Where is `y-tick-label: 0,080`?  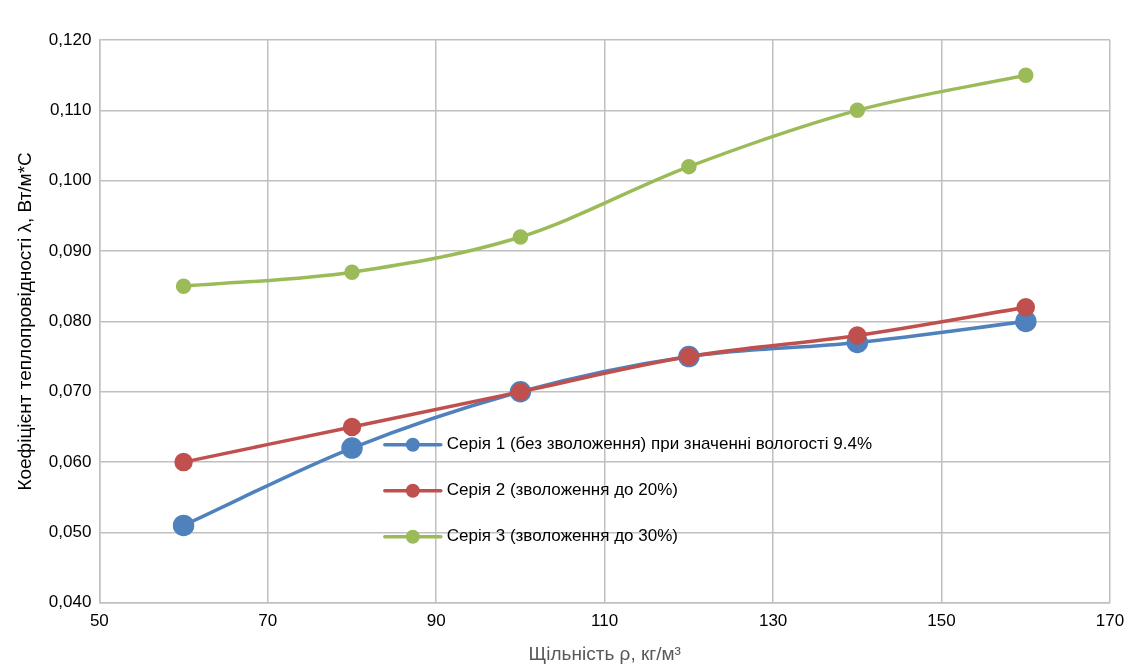 y-tick-label: 0,080 is located at coordinates (70, 321).